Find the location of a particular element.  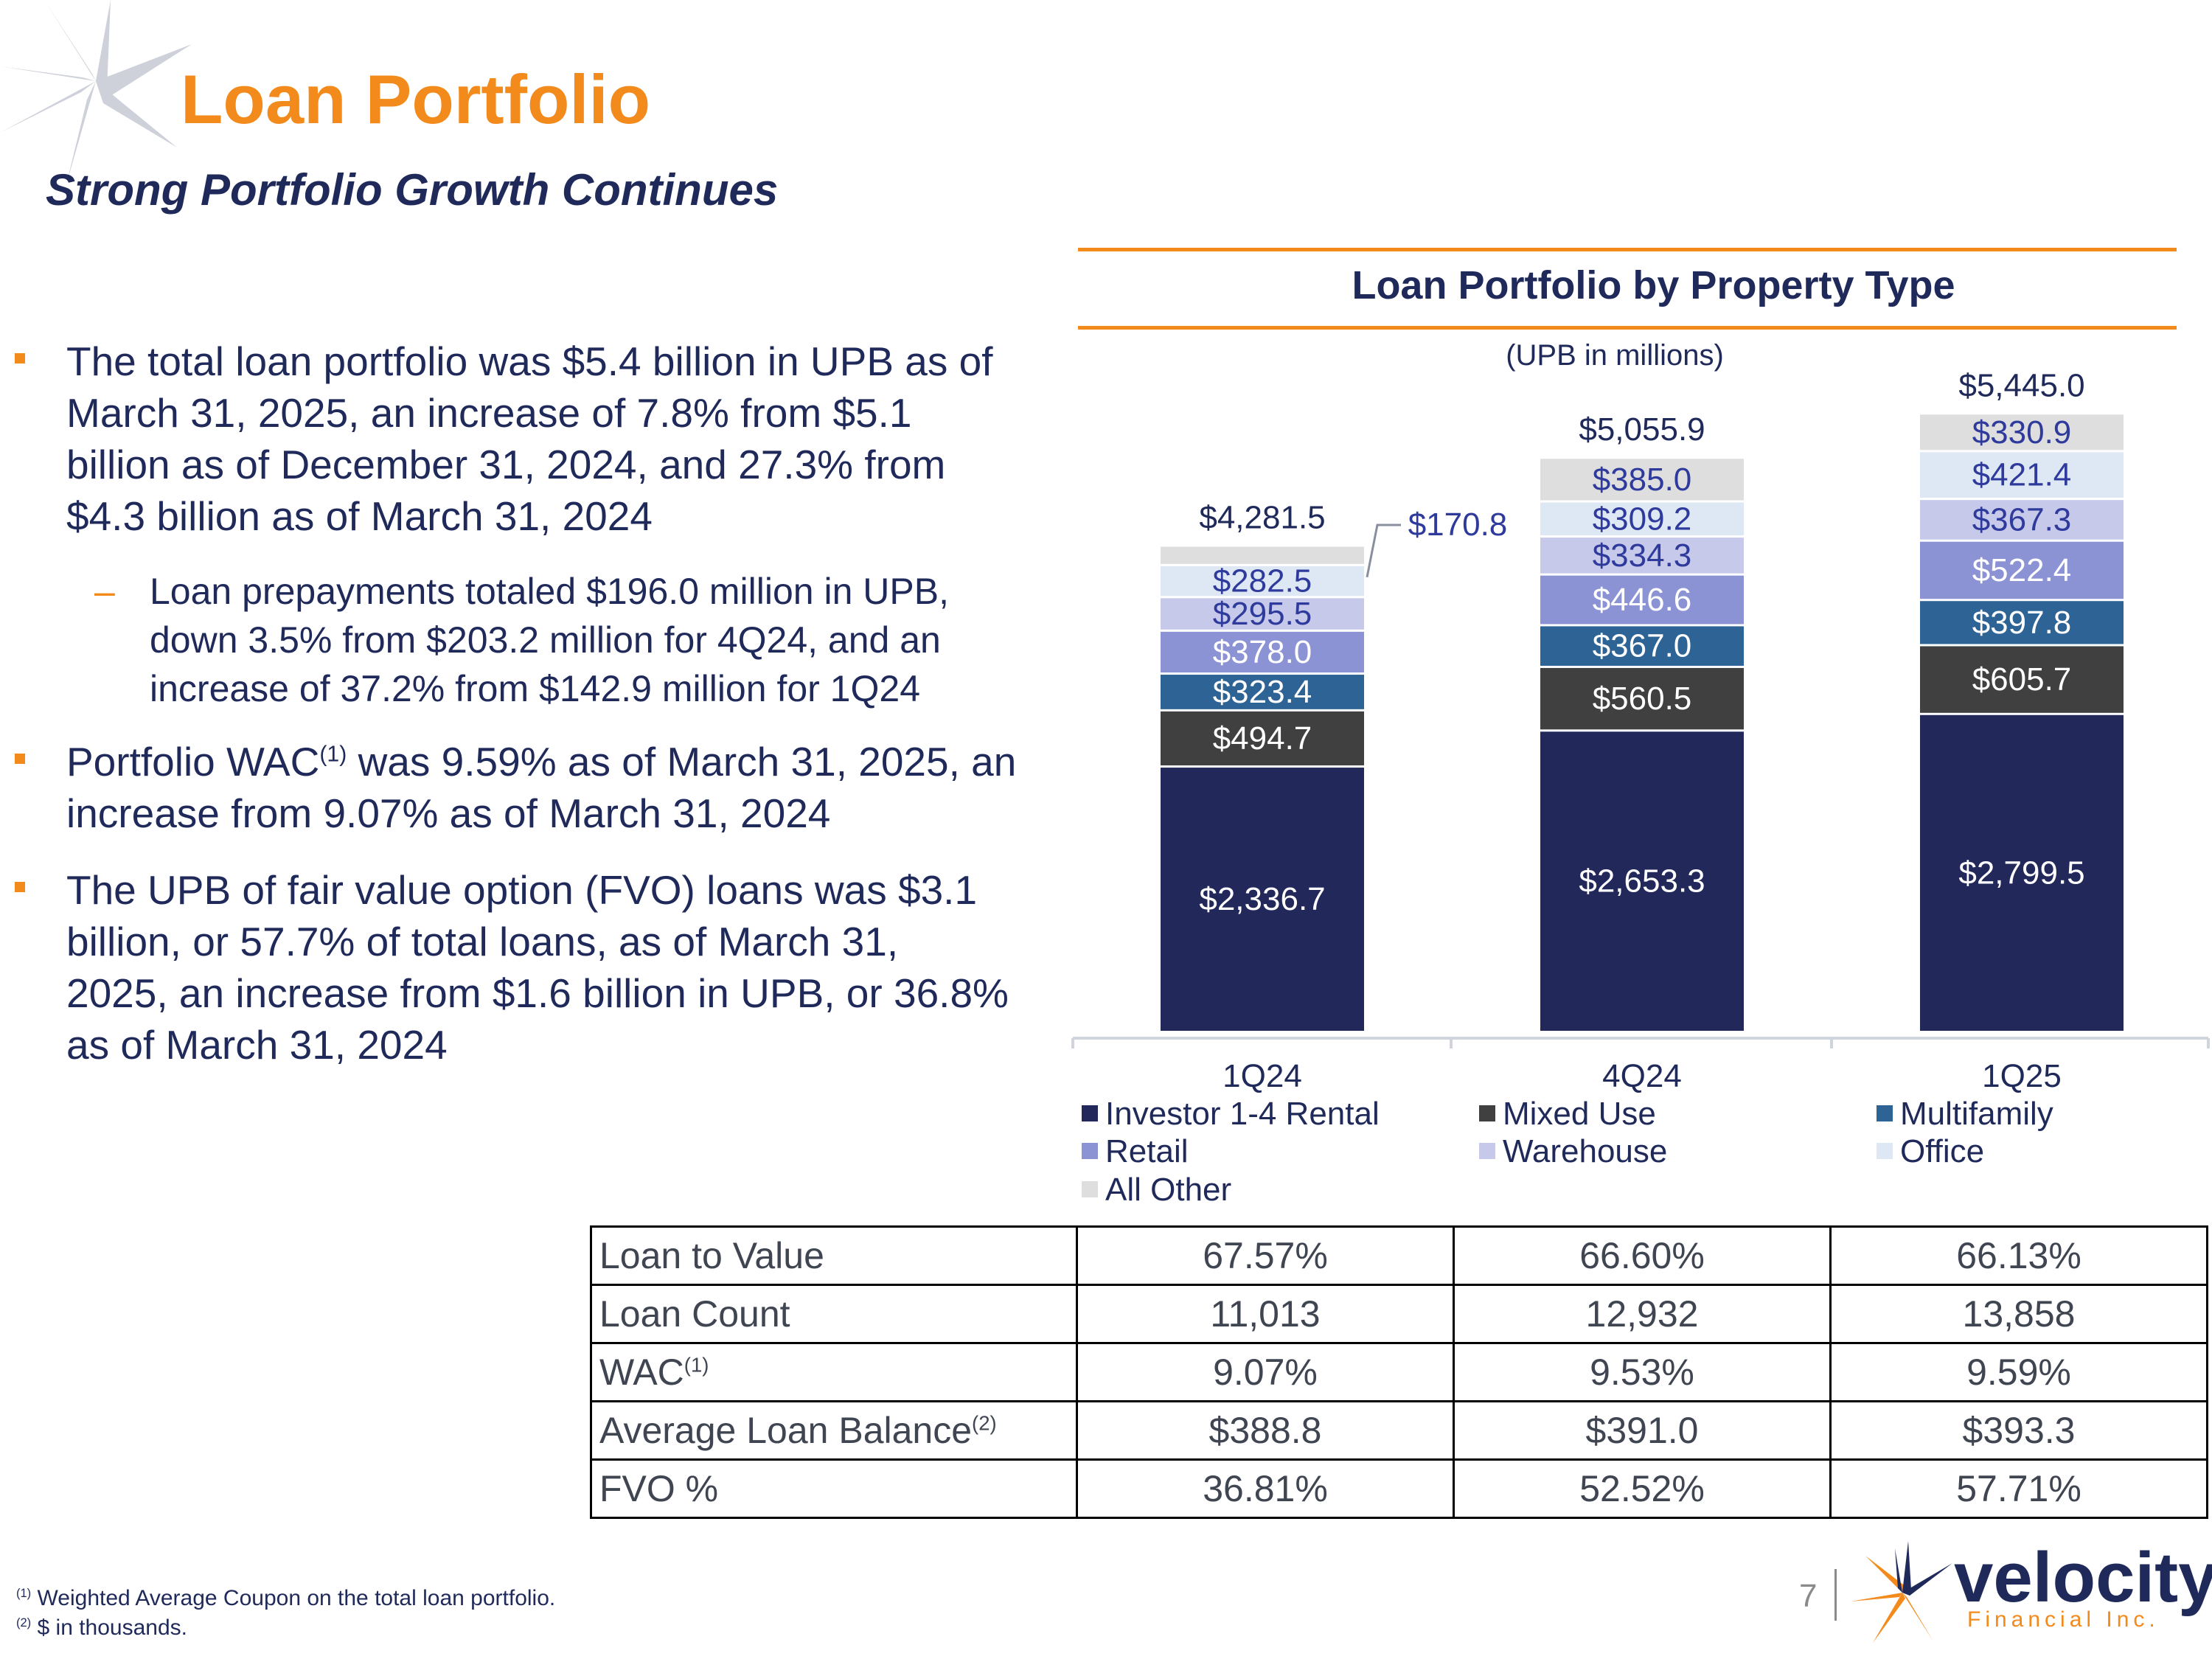

callout-leader-line is located at coordinates (1383, 551).